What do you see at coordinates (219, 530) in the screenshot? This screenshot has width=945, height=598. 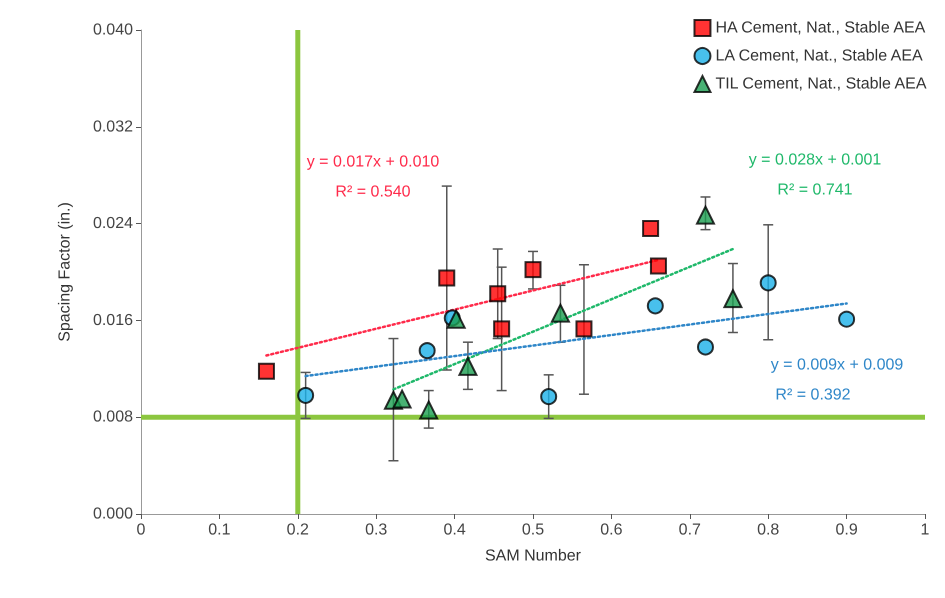 I see `x-tick-label: 0.1` at bounding box center [219, 530].